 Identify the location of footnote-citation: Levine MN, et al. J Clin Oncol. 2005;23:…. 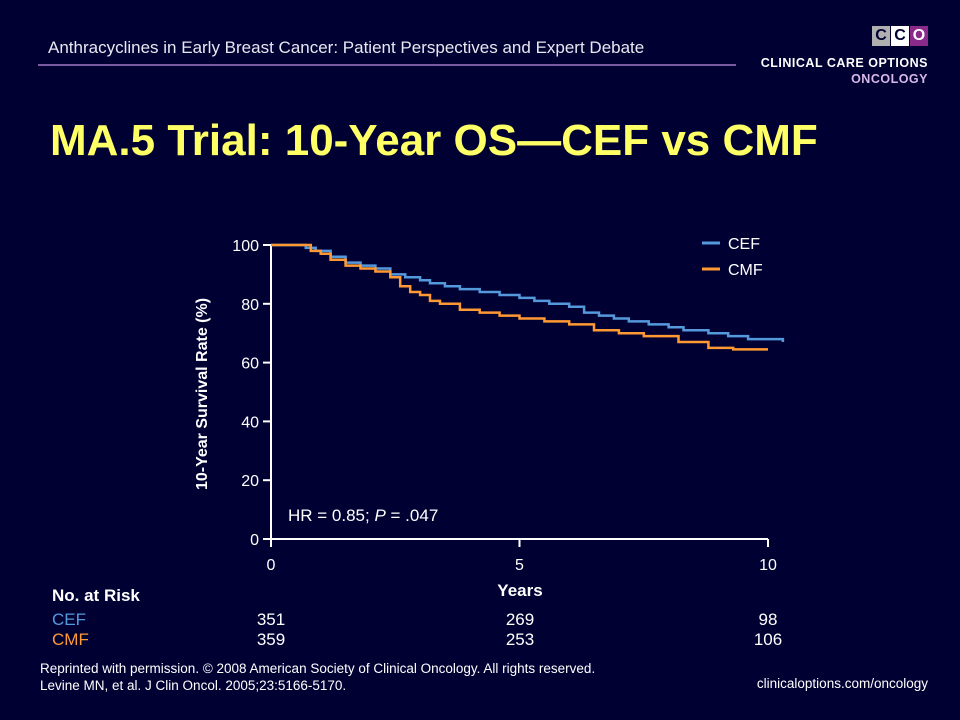
(193, 685).